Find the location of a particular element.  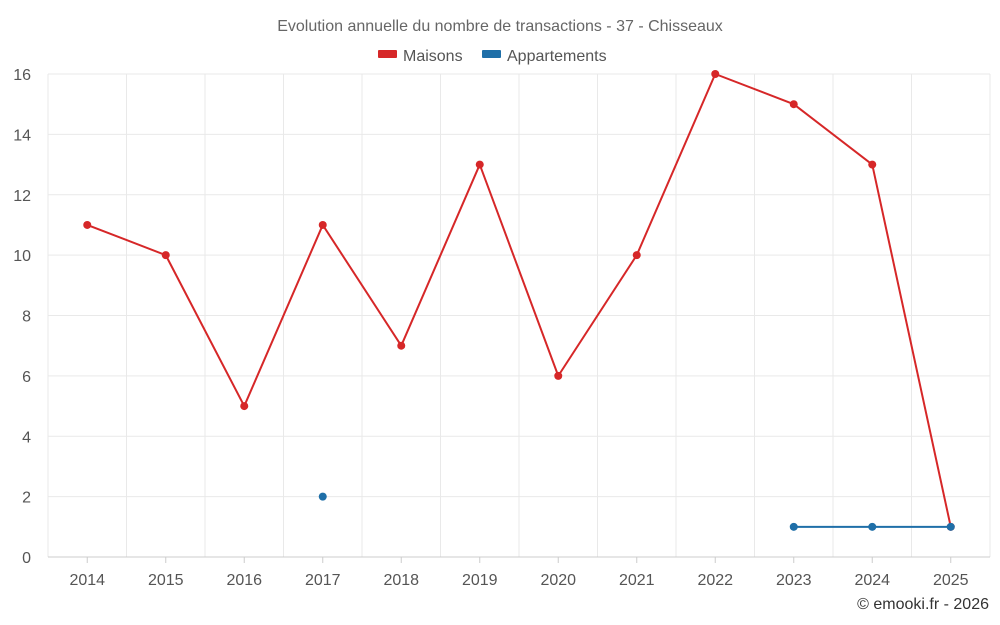

x-tick-label: 2016 is located at coordinates (244, 580).